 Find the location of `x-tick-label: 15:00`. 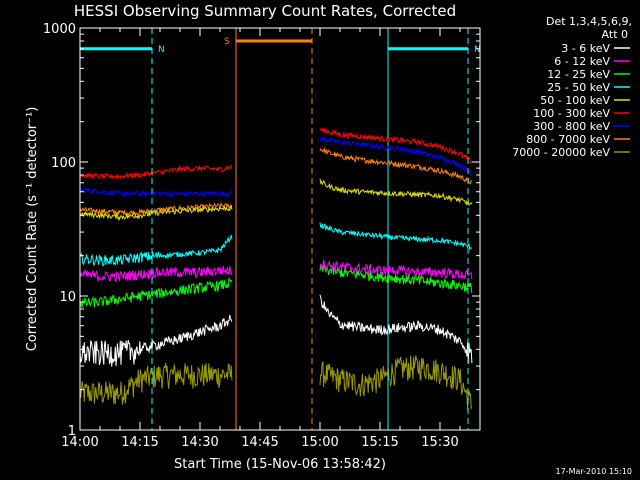

x-tick-label: 15:00 is located at coordinates (319, 442).